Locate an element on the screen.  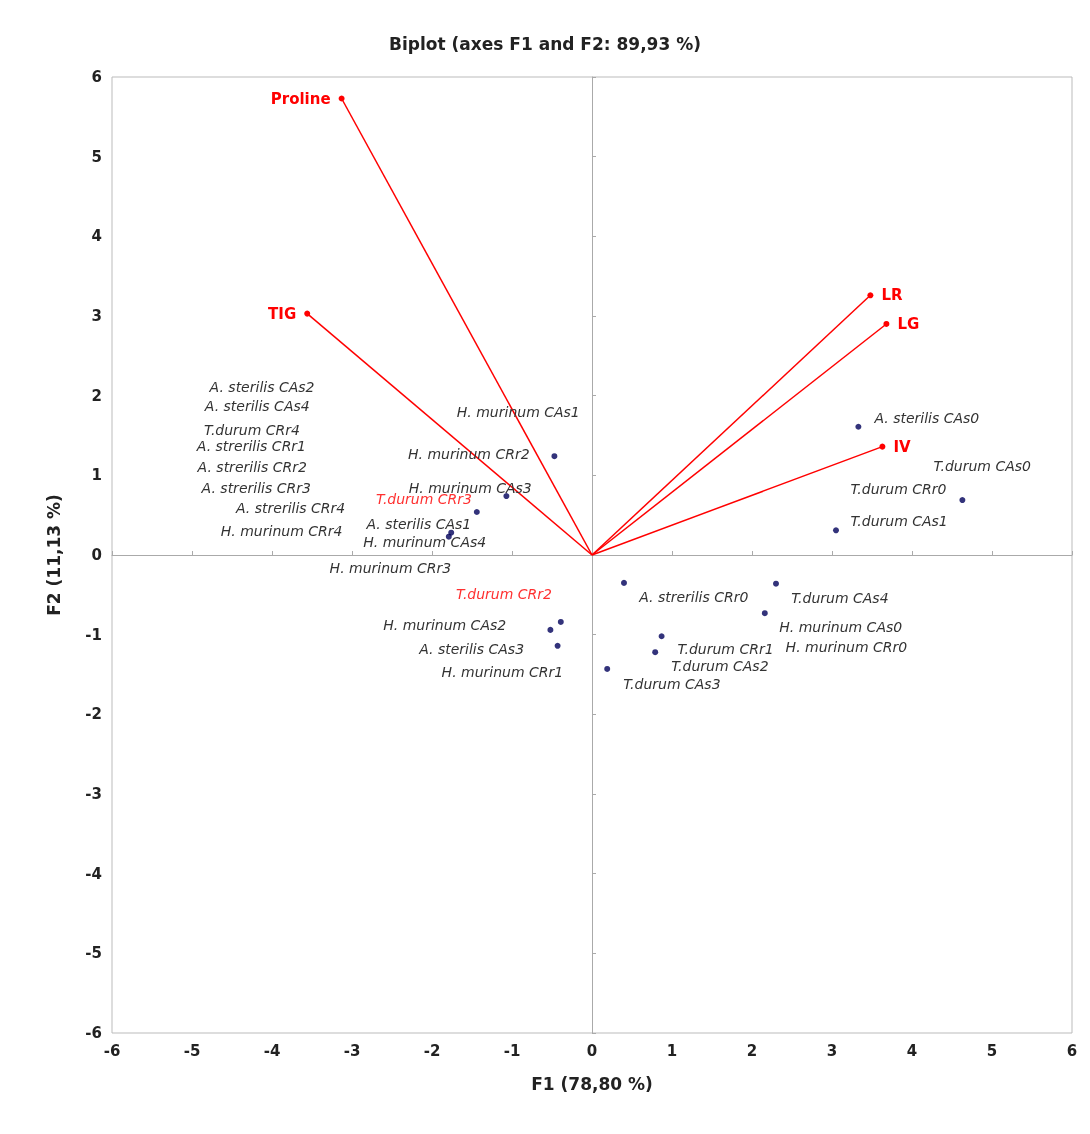
series-label: LR is located at coordinates (892, 295).